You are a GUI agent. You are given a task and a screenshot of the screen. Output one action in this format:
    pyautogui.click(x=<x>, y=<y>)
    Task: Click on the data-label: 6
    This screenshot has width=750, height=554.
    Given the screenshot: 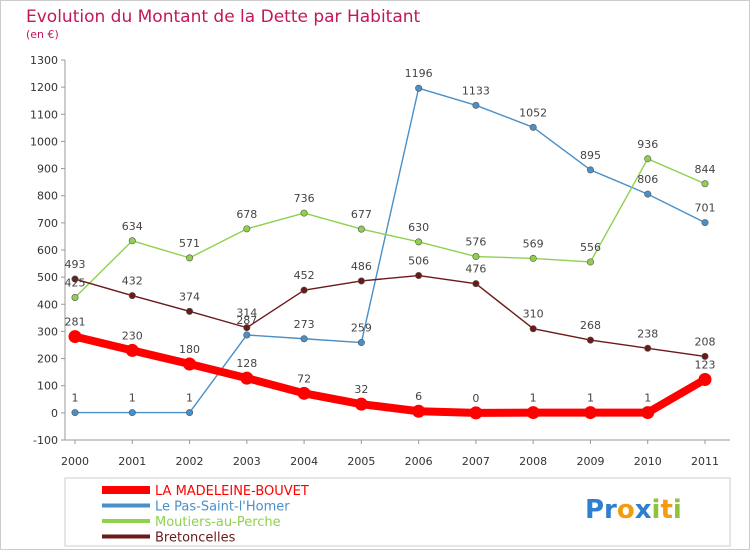 What is the action you would take?
    pyautogui.click(x=418, y=396)
    